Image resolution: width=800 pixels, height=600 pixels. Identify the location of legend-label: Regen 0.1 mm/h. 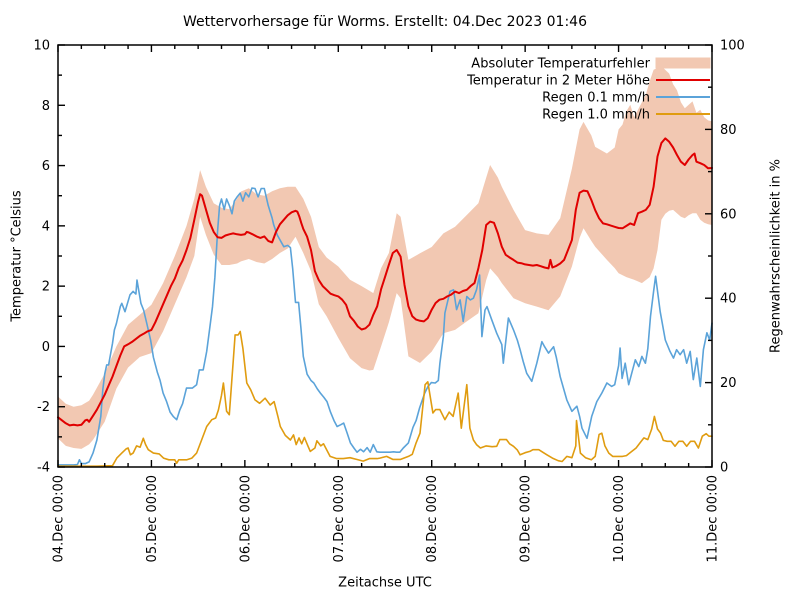
(596, 98).